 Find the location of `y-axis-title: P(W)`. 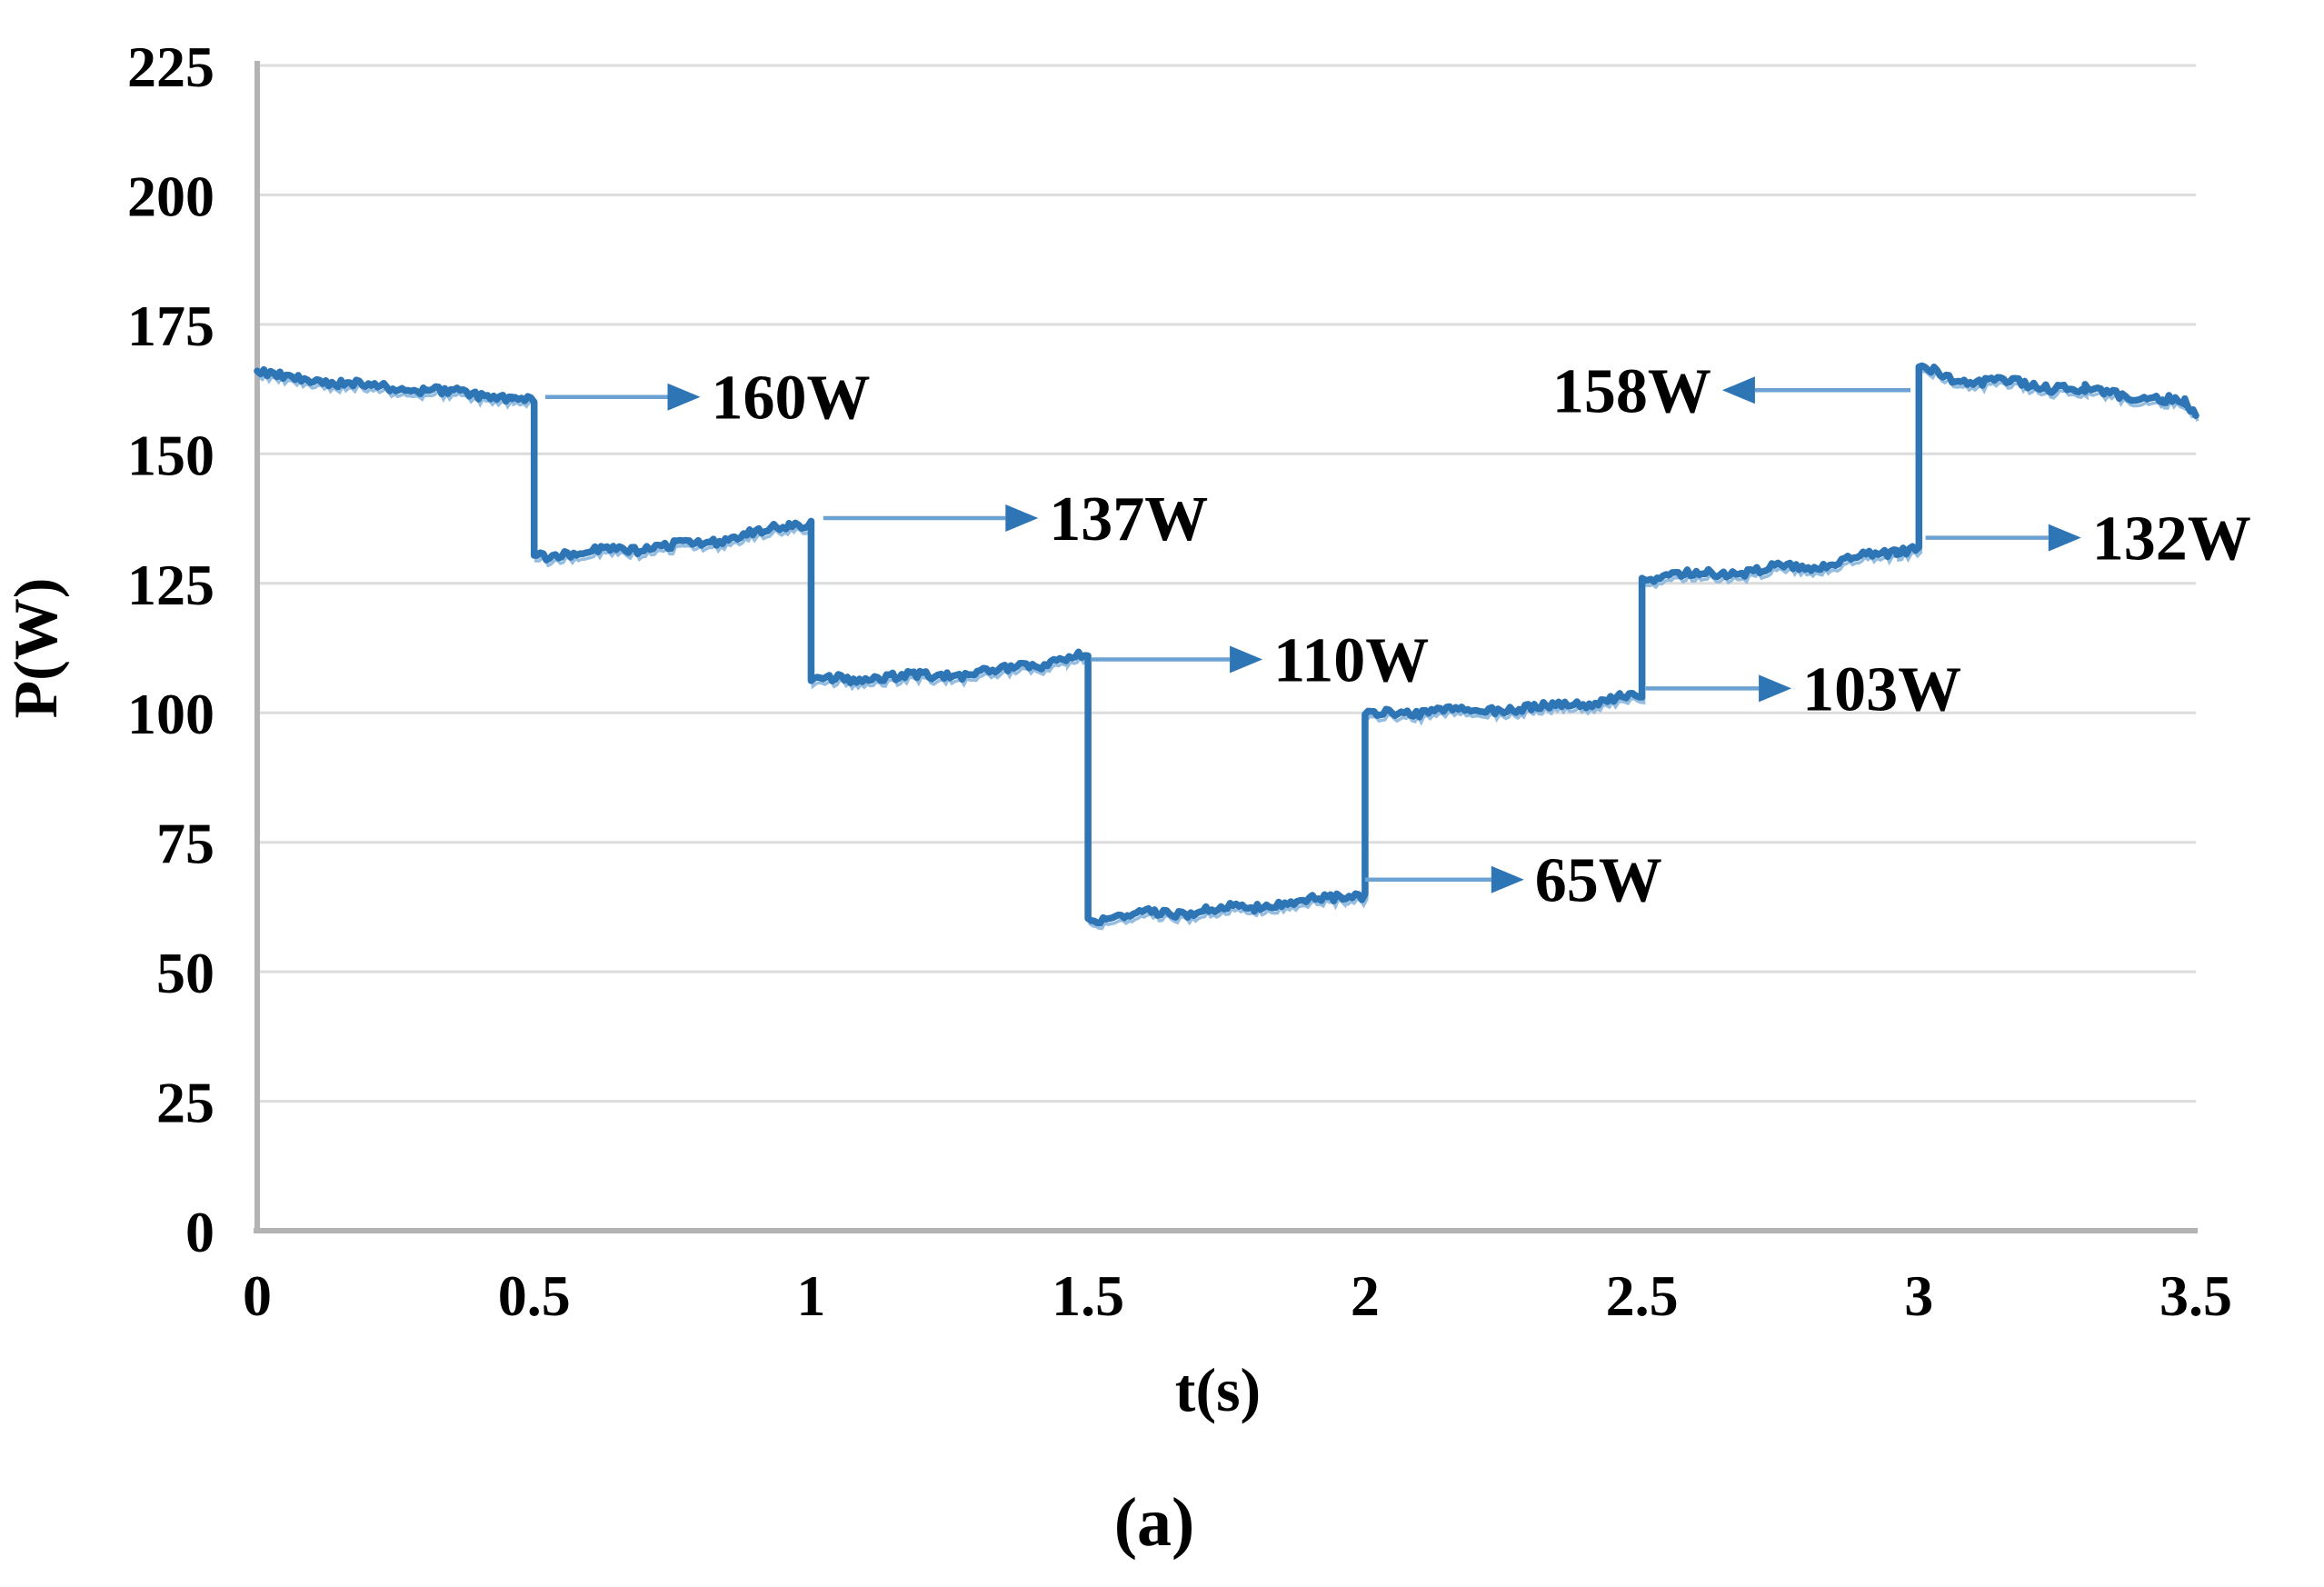

y-axis-title: P(W) is located at coordinates (35, 648).